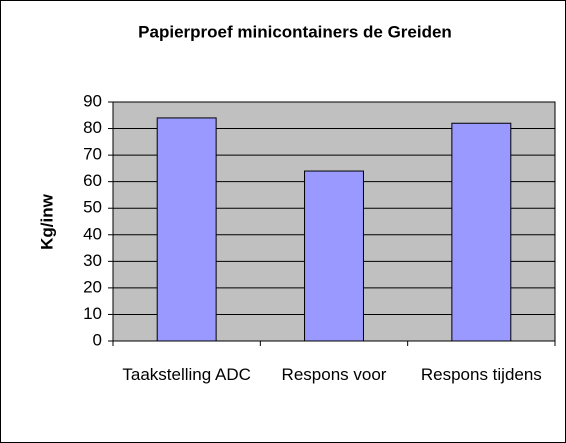 The height and width of the screenshot is (443, 566). What do you see at coordinates (97, 339) in the screenshot?
I see `y-tick-label: 0` at bounding box center [97, 339].